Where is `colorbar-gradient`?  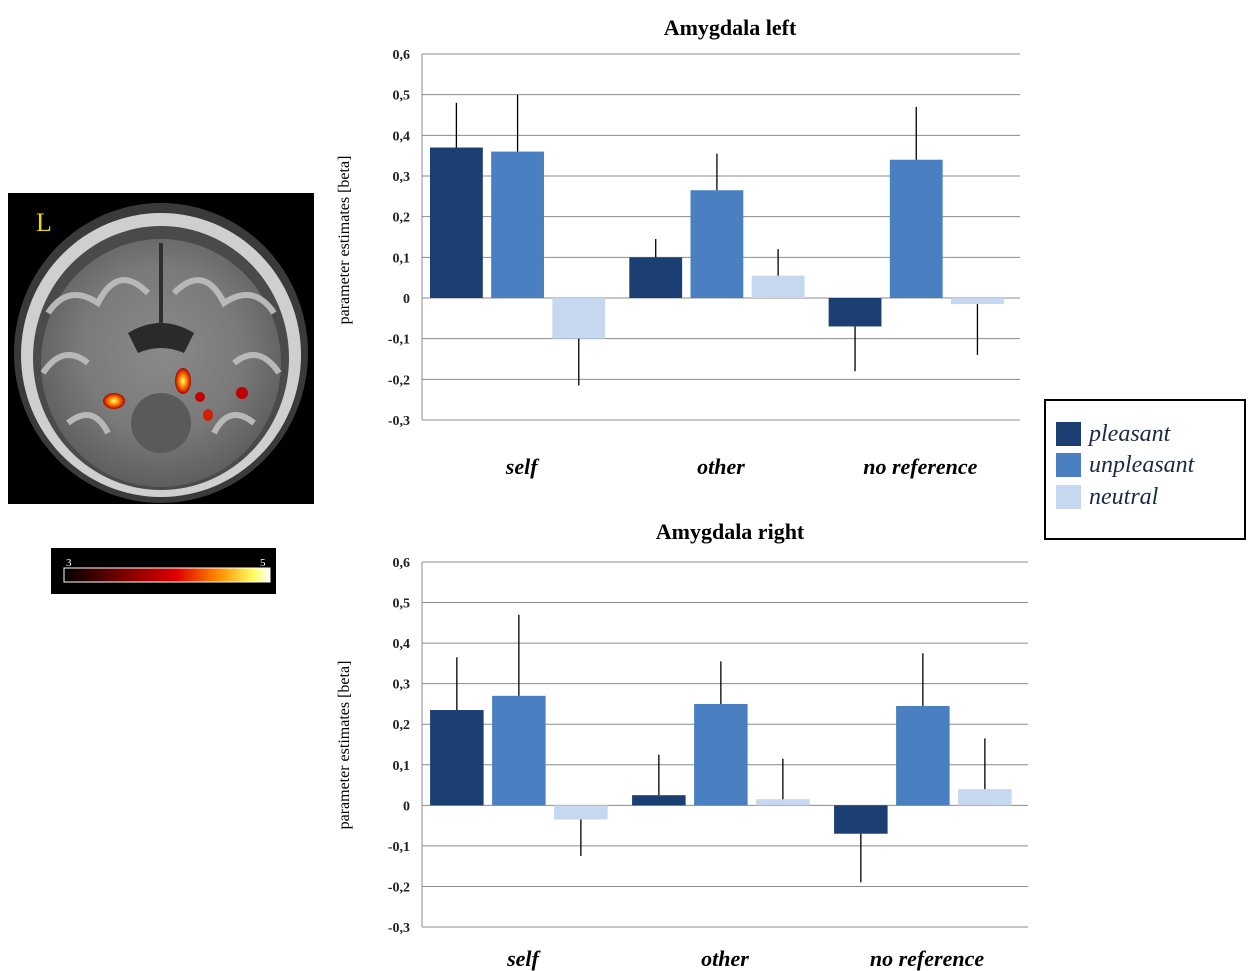 colorbar-gradient is located at coordinates (167, 575).